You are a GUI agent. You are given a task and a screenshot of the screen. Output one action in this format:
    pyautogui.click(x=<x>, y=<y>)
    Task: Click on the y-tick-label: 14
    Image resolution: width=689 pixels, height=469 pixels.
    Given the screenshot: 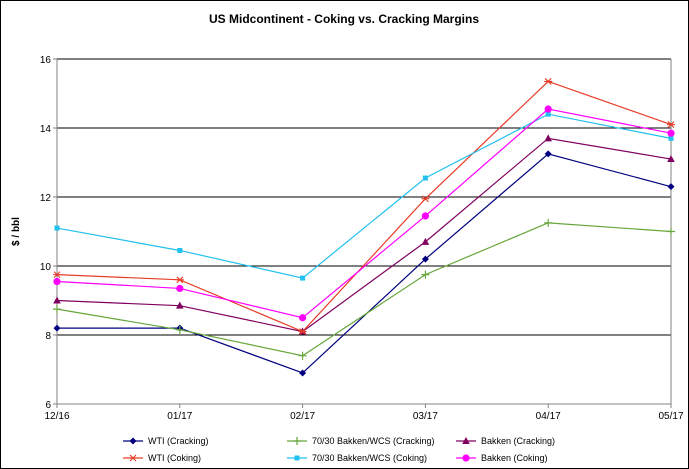 What is the action you would take?
    pyautogui.click(x=46, y=129)
    